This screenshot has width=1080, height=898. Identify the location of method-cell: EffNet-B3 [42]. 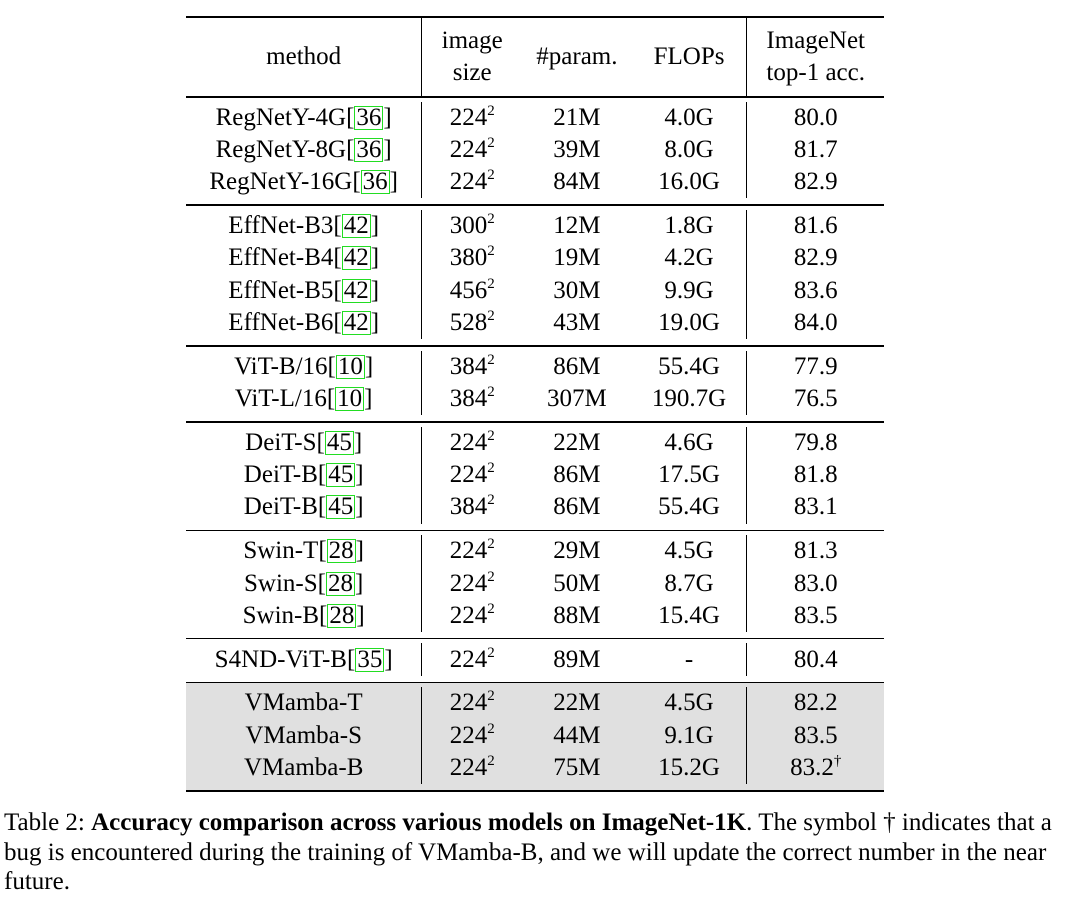
(304, 226).